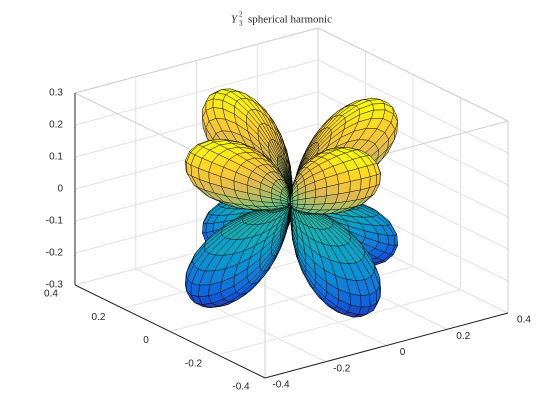 The width and height of the screenshot is (560, 420). I want to click on z-tick-label: -0.3, so click(55, 285).